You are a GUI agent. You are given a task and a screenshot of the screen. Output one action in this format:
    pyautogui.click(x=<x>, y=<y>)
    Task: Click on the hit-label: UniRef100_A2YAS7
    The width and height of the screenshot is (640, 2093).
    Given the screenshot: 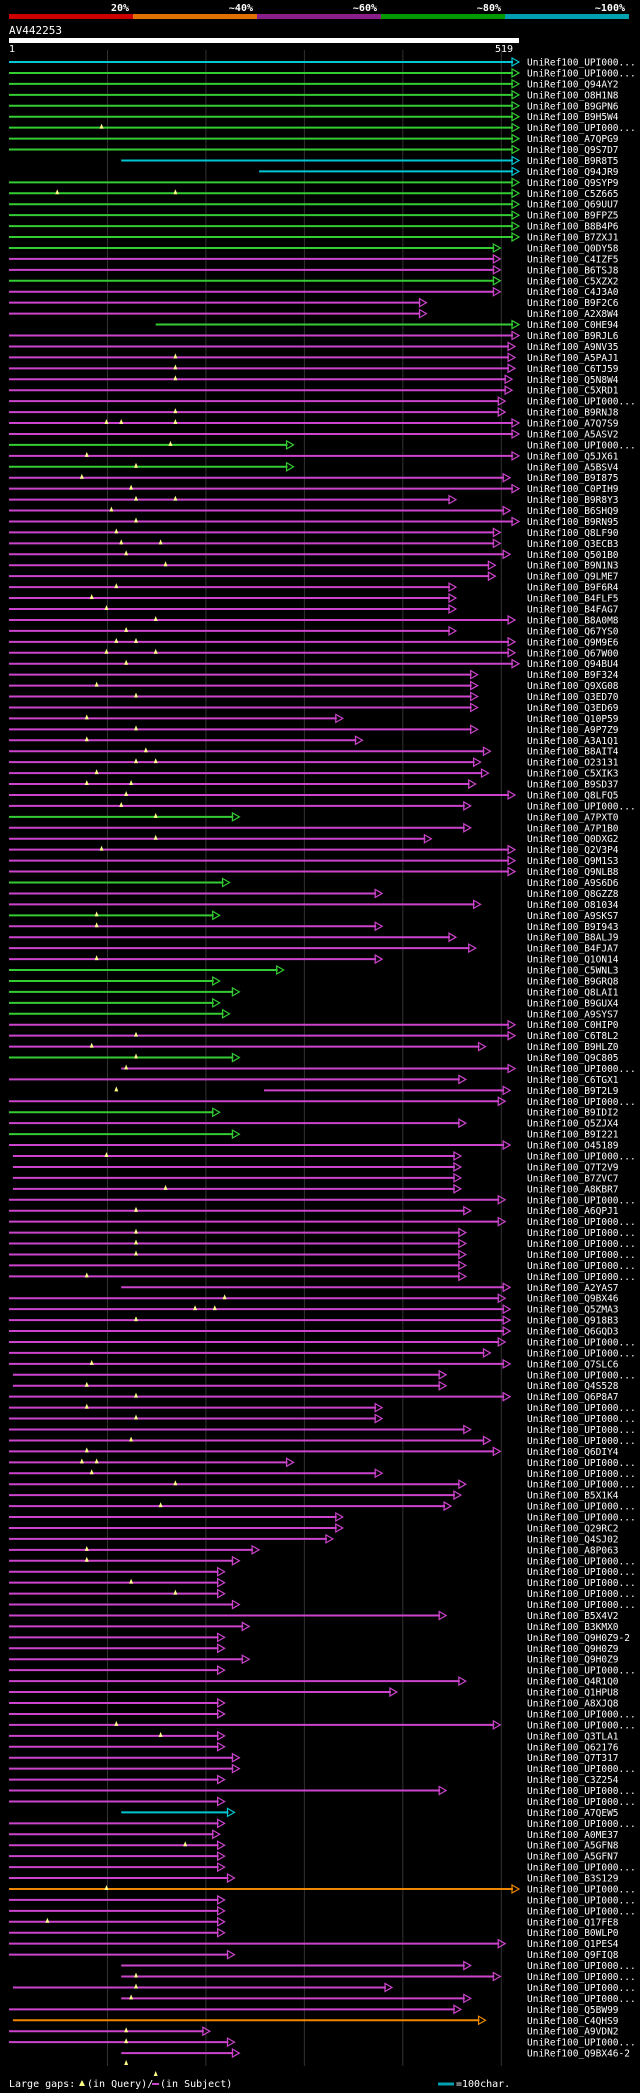 What is the action you would take?
    pyautogui.click(x=573, y=1288)
    